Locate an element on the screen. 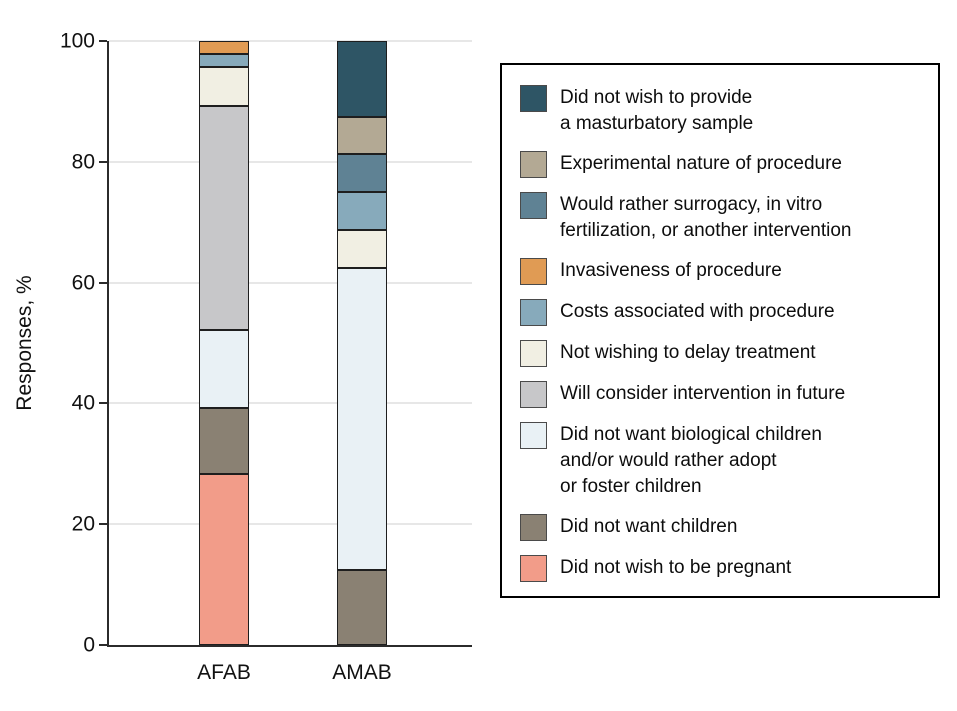  legend-label: Did not wish to be pregnant is located at coordinates (676, 567).